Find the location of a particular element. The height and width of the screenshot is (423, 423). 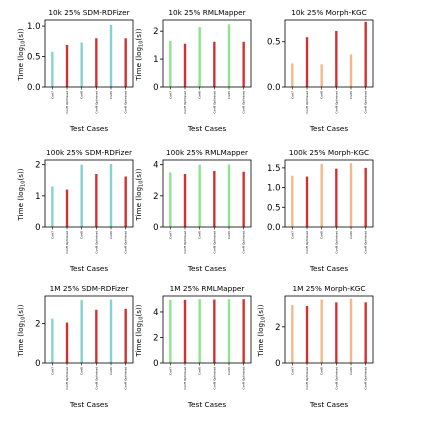

chart-title: 100k 25% Morph-KGC is located at coordinates (329, 152).